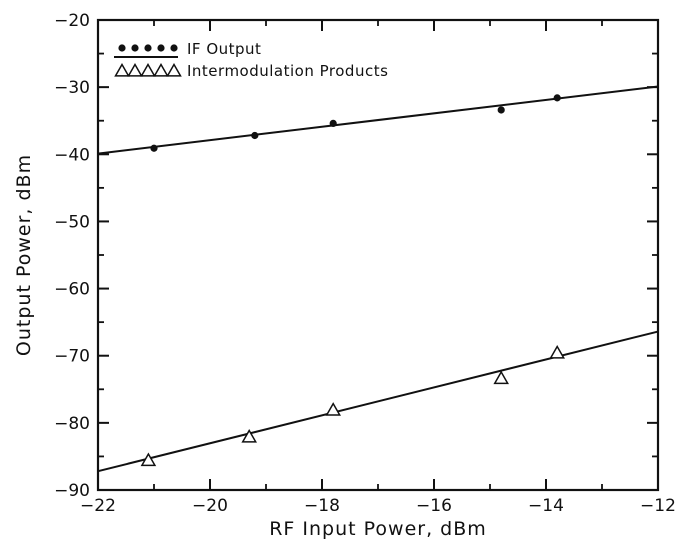 The height and width of the screenshot is (543, 678). Describe the element at coordinates (251, 60) in the screenshot. I see `legend: IF Output Intermodulation Products` at that location.